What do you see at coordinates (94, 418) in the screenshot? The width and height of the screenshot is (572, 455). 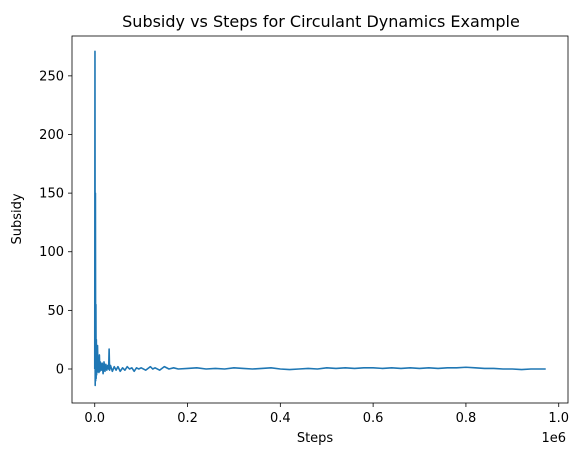 I see `x-tick-label: 0.0` at bounding box center [94, 418].